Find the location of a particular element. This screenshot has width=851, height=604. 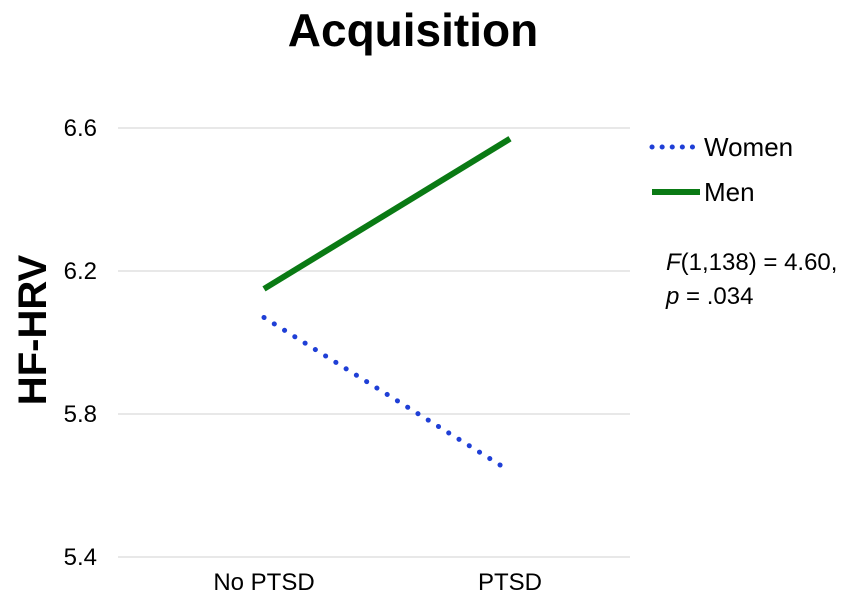

x-tick-label: No PTSD is located at coordinates (263, 582).